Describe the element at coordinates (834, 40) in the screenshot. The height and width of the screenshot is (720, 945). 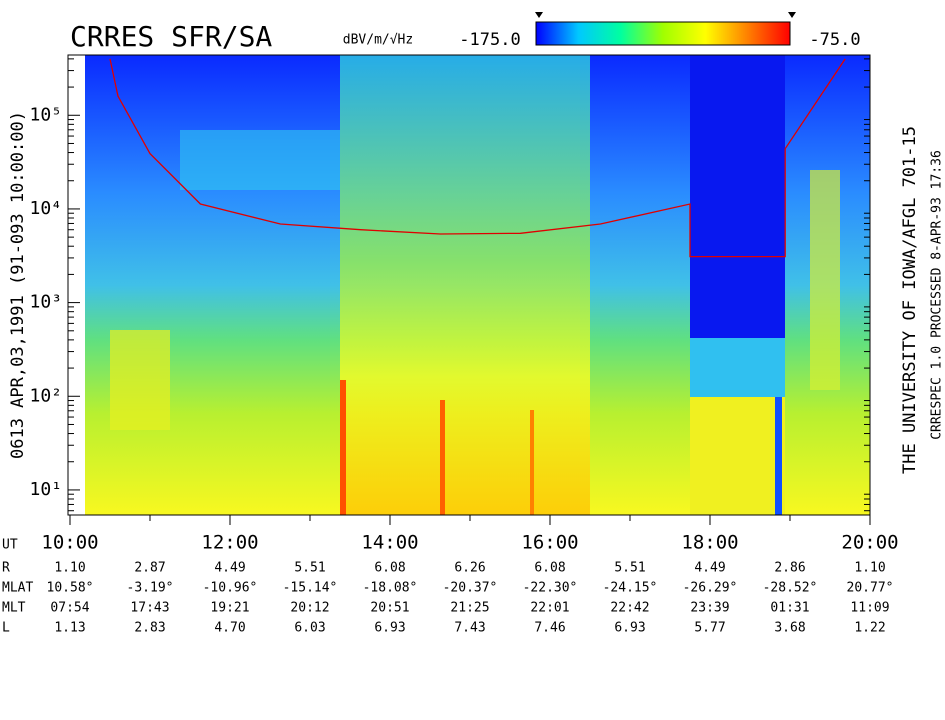
I see `colorbar-max: -75.0` at that location.